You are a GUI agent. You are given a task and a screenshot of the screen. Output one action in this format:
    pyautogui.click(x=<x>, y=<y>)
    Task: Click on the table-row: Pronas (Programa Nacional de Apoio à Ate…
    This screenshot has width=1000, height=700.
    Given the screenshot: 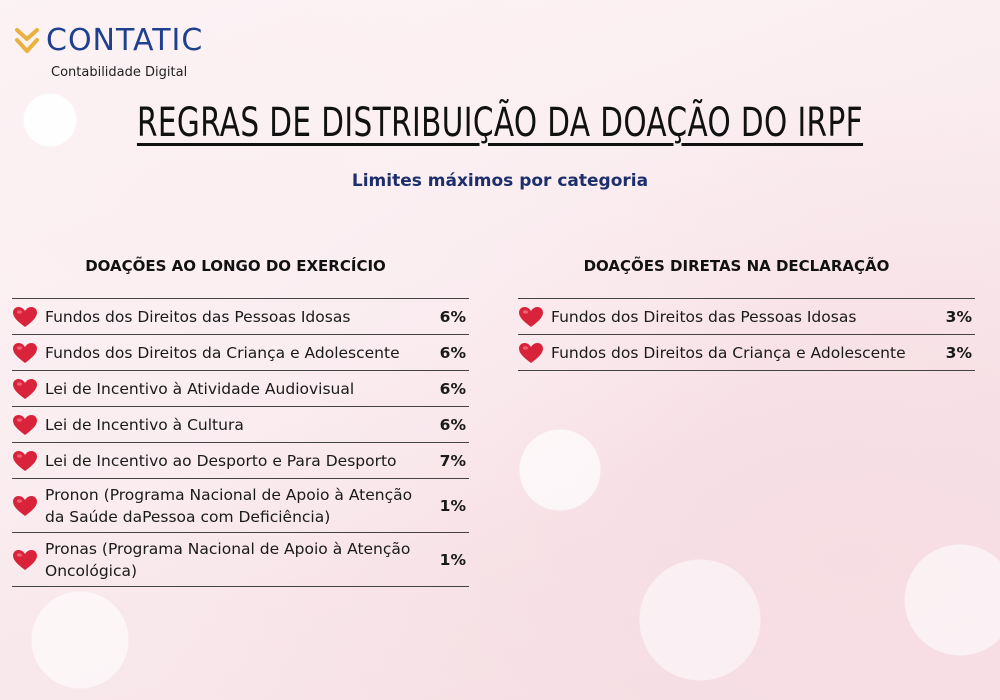 What is the action you would take?
    pyautogui.click(x=240, y=560)
    